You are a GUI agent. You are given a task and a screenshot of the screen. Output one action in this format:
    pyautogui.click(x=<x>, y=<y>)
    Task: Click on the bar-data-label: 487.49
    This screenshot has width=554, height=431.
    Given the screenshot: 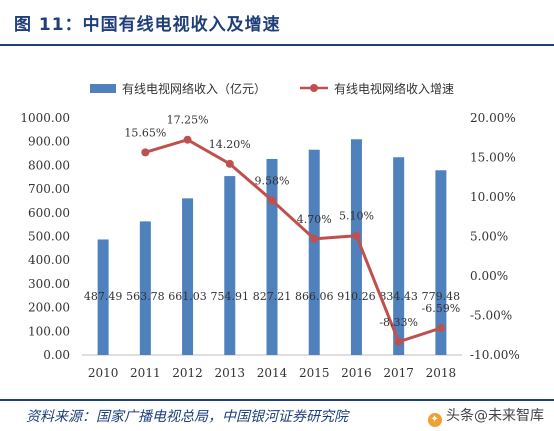 What is the action you would take?
    pyautogui.click(x=103, y=296)
    